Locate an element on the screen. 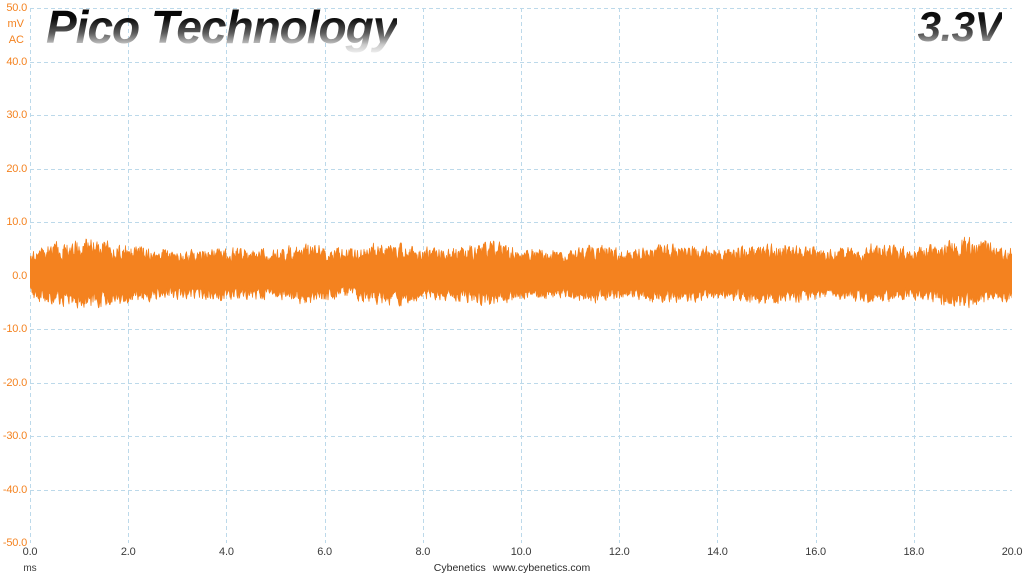  y-axis-unit-line1: mV is located at coordinates (16, 24).